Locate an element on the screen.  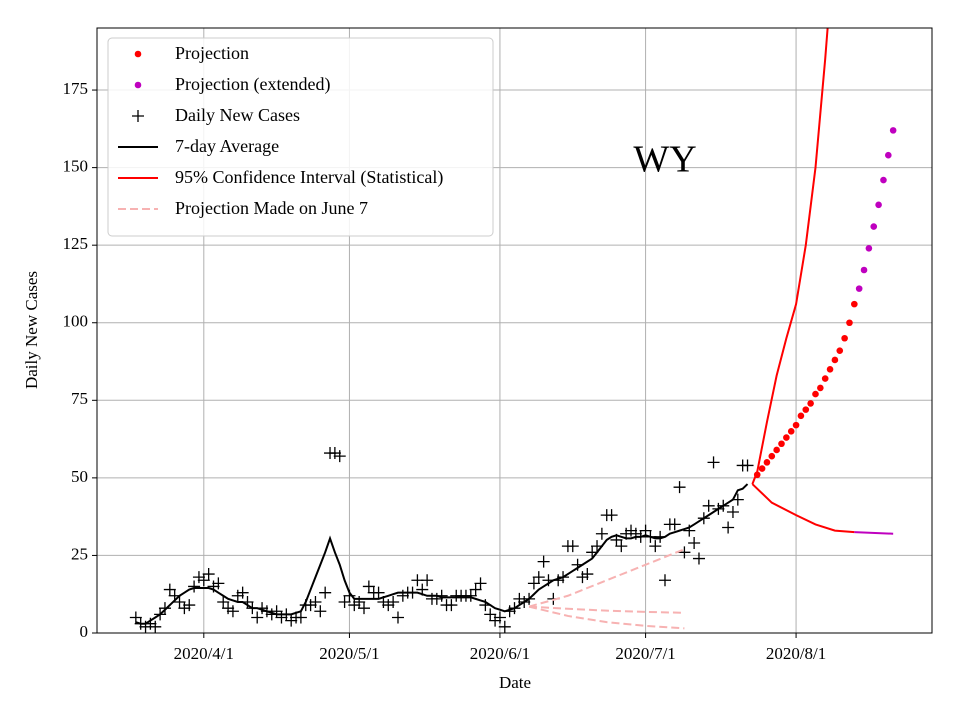
legend-label: Projection is located at coordinates (212, 53).